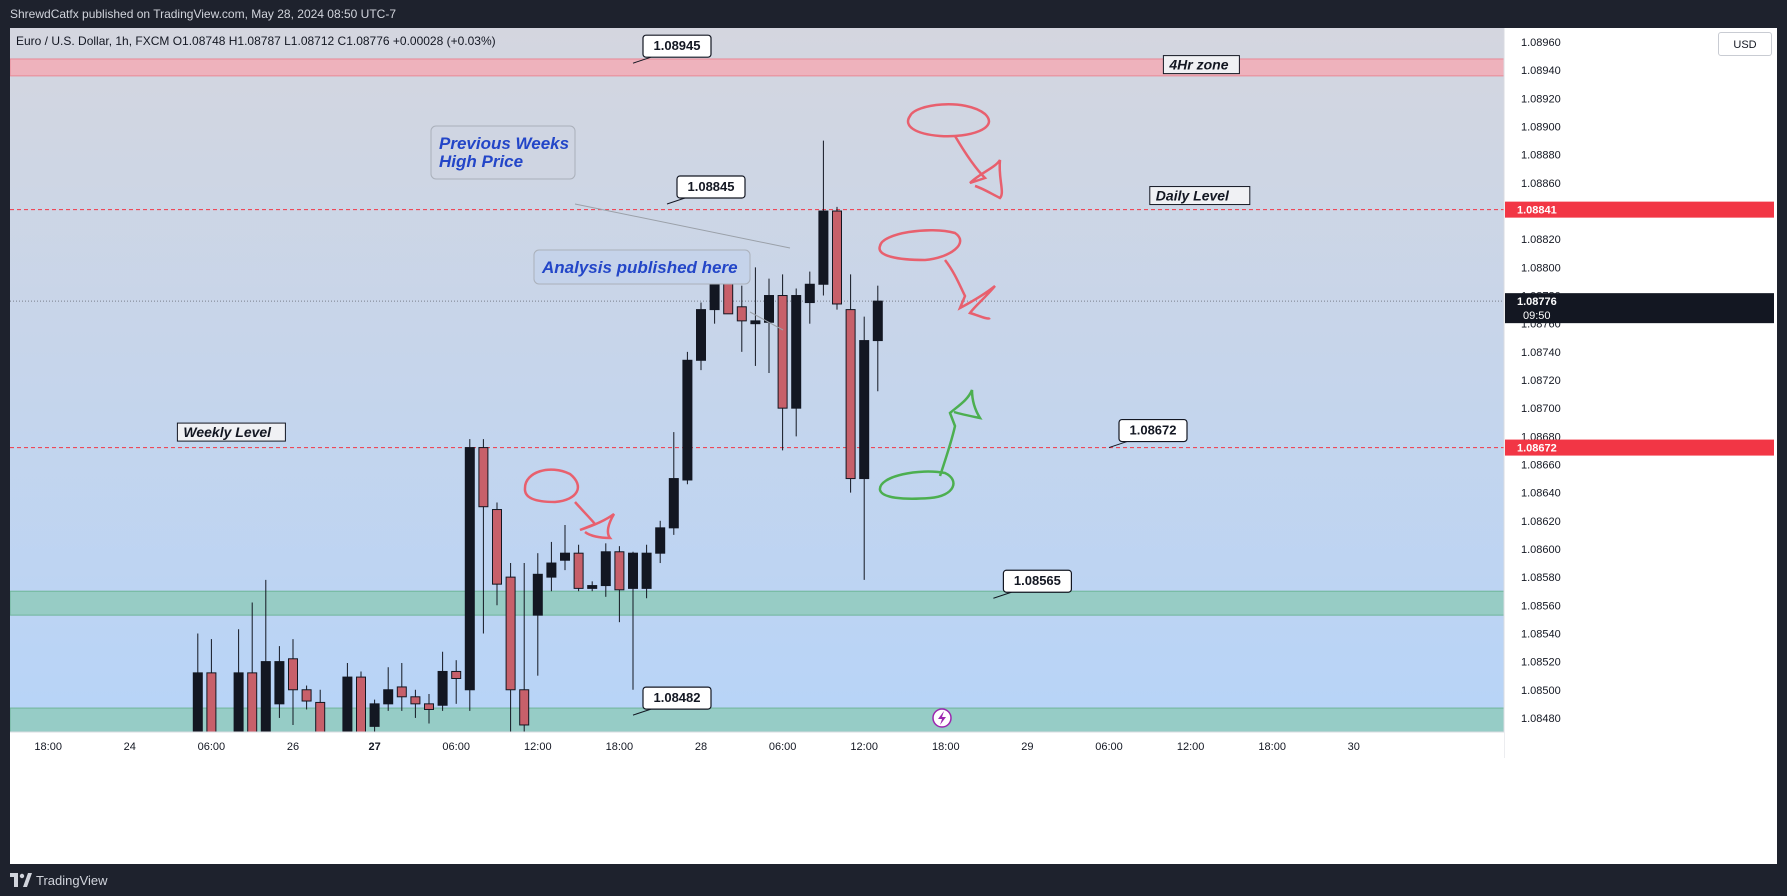  What do you see at coordinates (620, 747) in the screenshot?
I see `x-tick-8: 18:00` at bounding box center [620, 747].